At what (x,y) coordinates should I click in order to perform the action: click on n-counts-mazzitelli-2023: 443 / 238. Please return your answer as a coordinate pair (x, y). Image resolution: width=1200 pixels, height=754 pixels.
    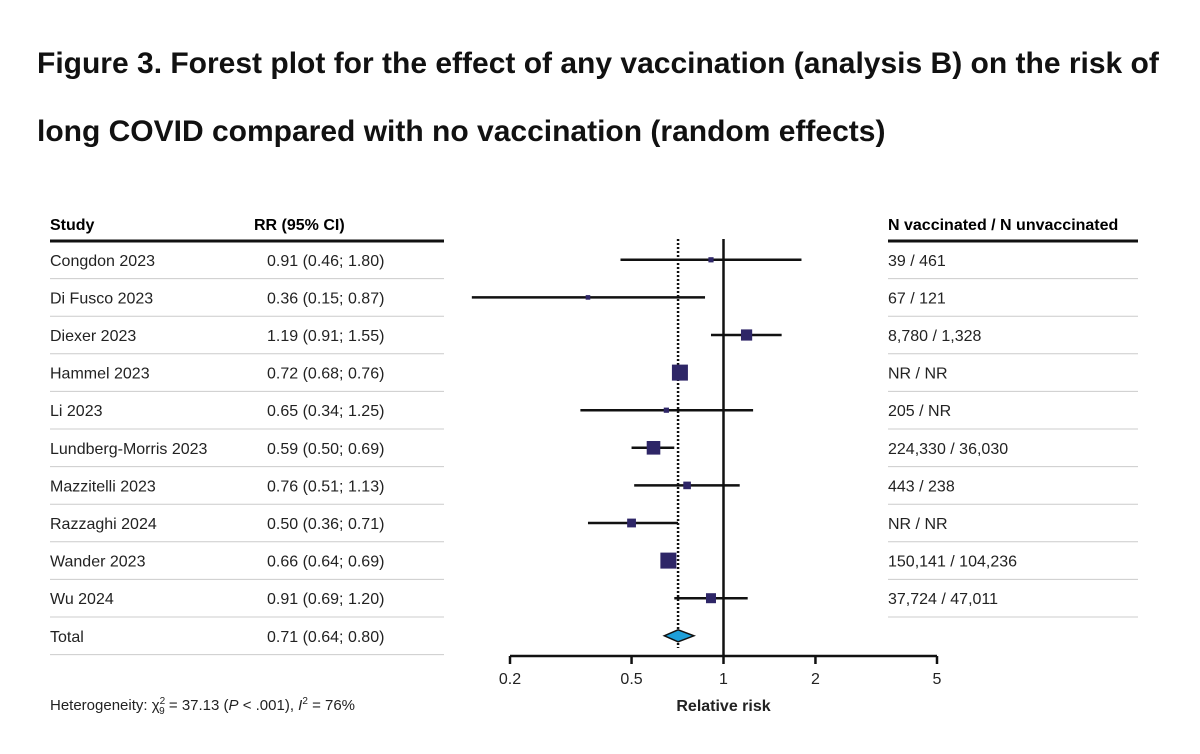
    Looking at the image, I should click on (921, 486).